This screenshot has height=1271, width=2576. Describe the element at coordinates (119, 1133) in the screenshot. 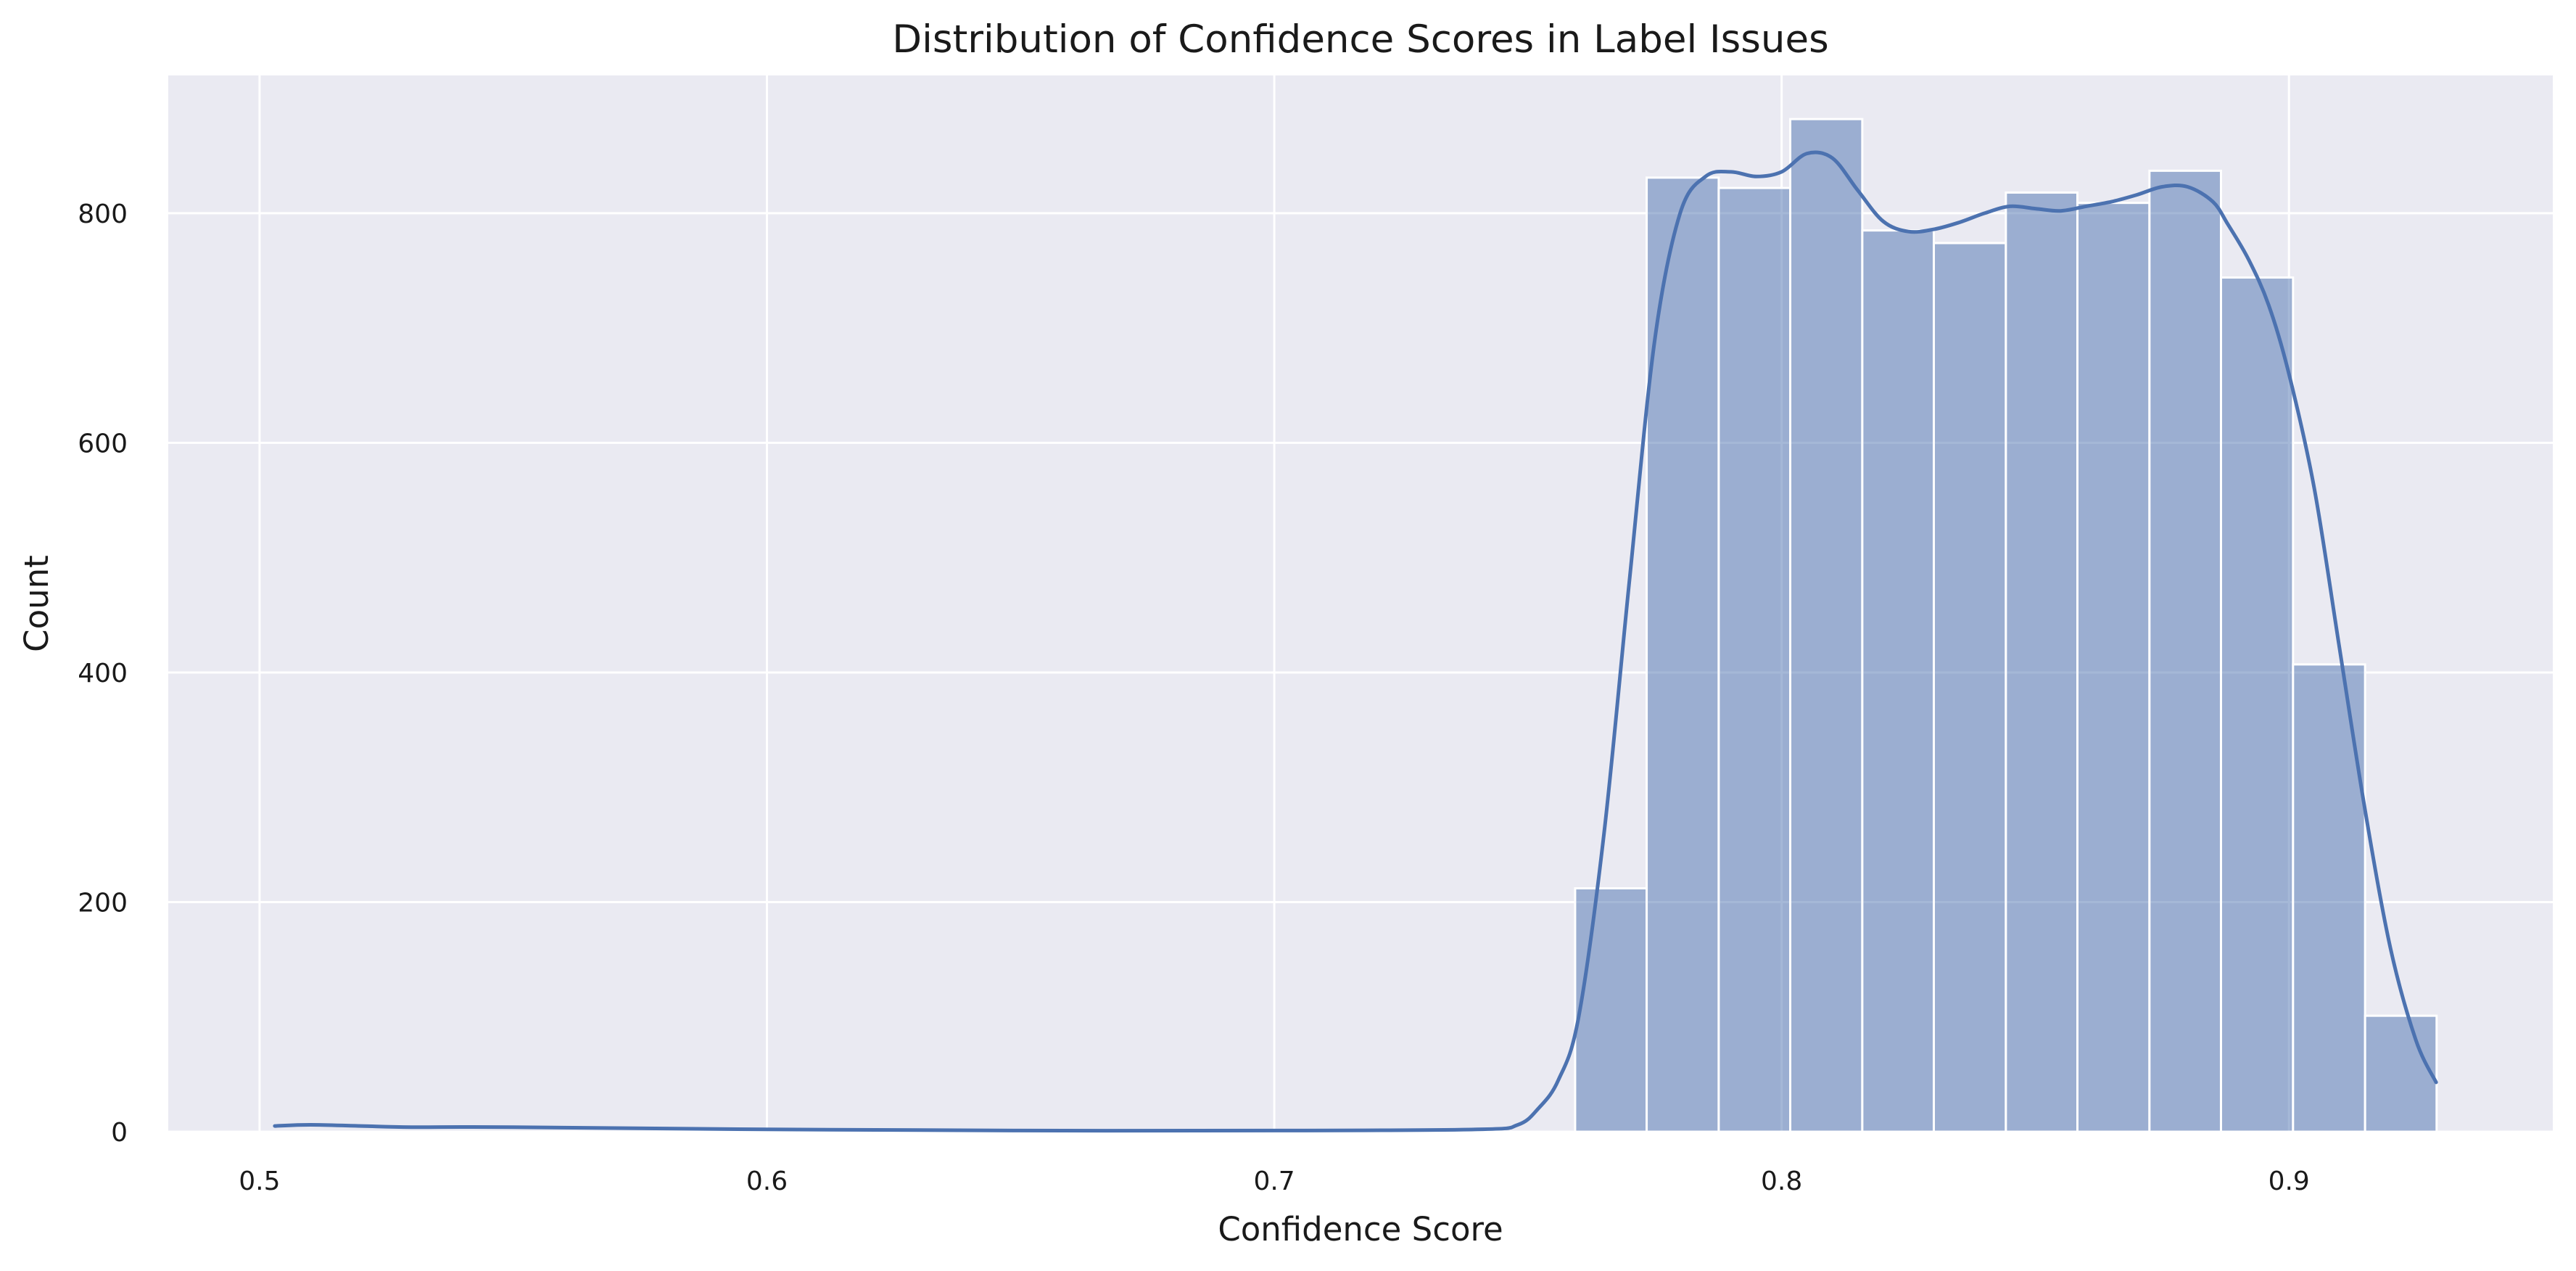

I see `y-tick-label: 0` at that location.